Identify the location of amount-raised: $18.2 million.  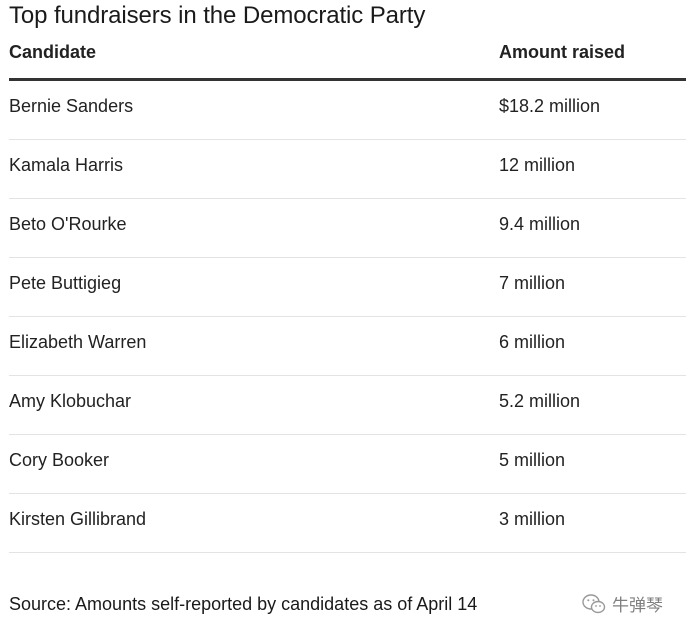
(550, 106).